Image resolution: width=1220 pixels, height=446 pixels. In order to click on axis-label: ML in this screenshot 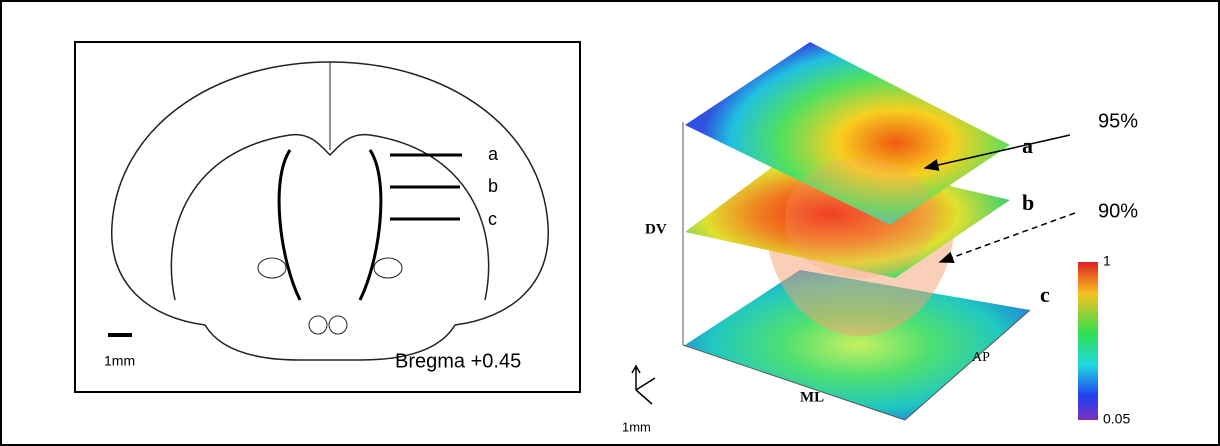, I will do `click(812, 397)`.